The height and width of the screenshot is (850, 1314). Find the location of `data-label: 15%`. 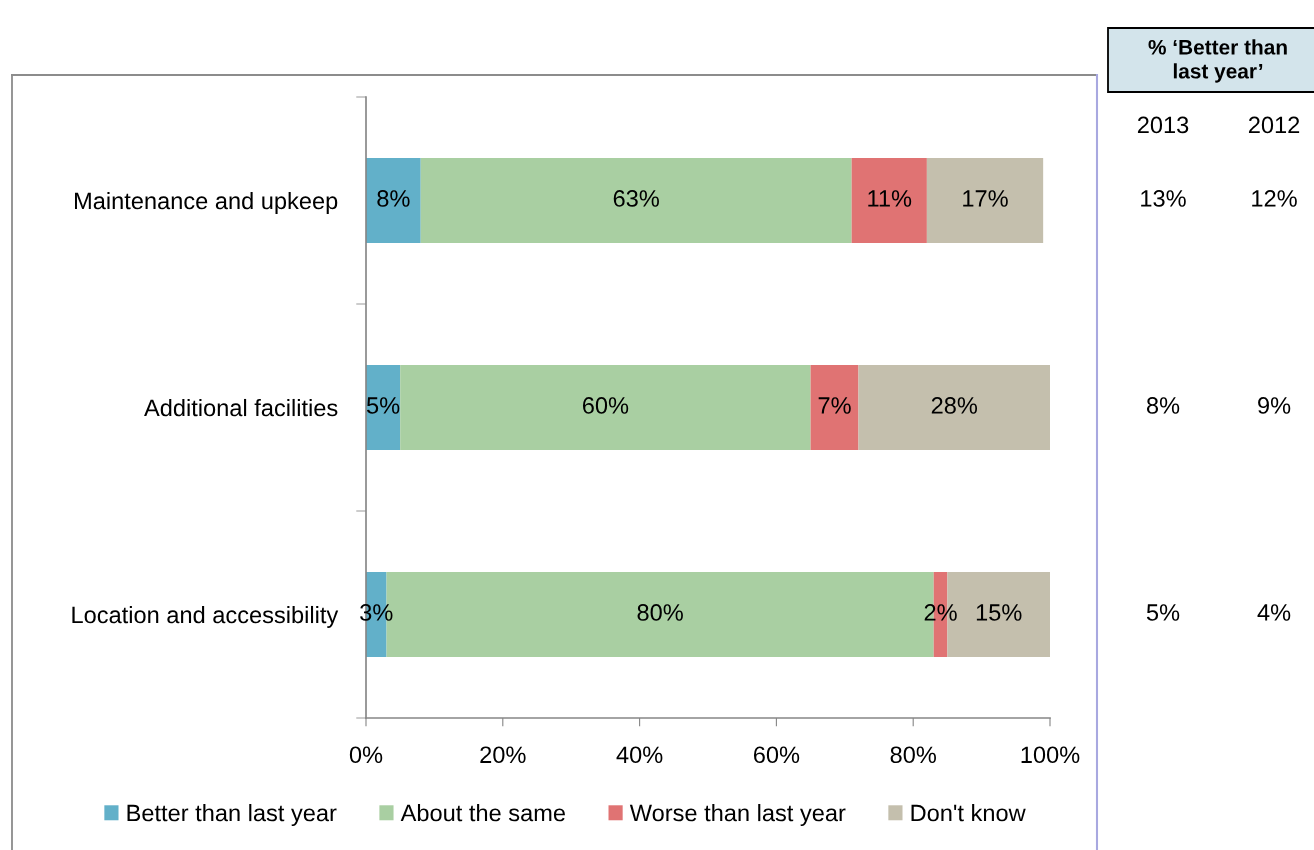

data-label: 15% is located at coordinates (999, 612).